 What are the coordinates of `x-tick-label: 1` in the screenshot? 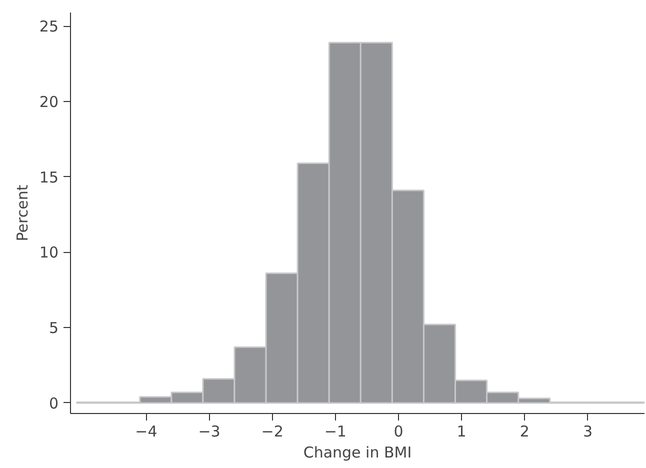 It's located at (461, 431).